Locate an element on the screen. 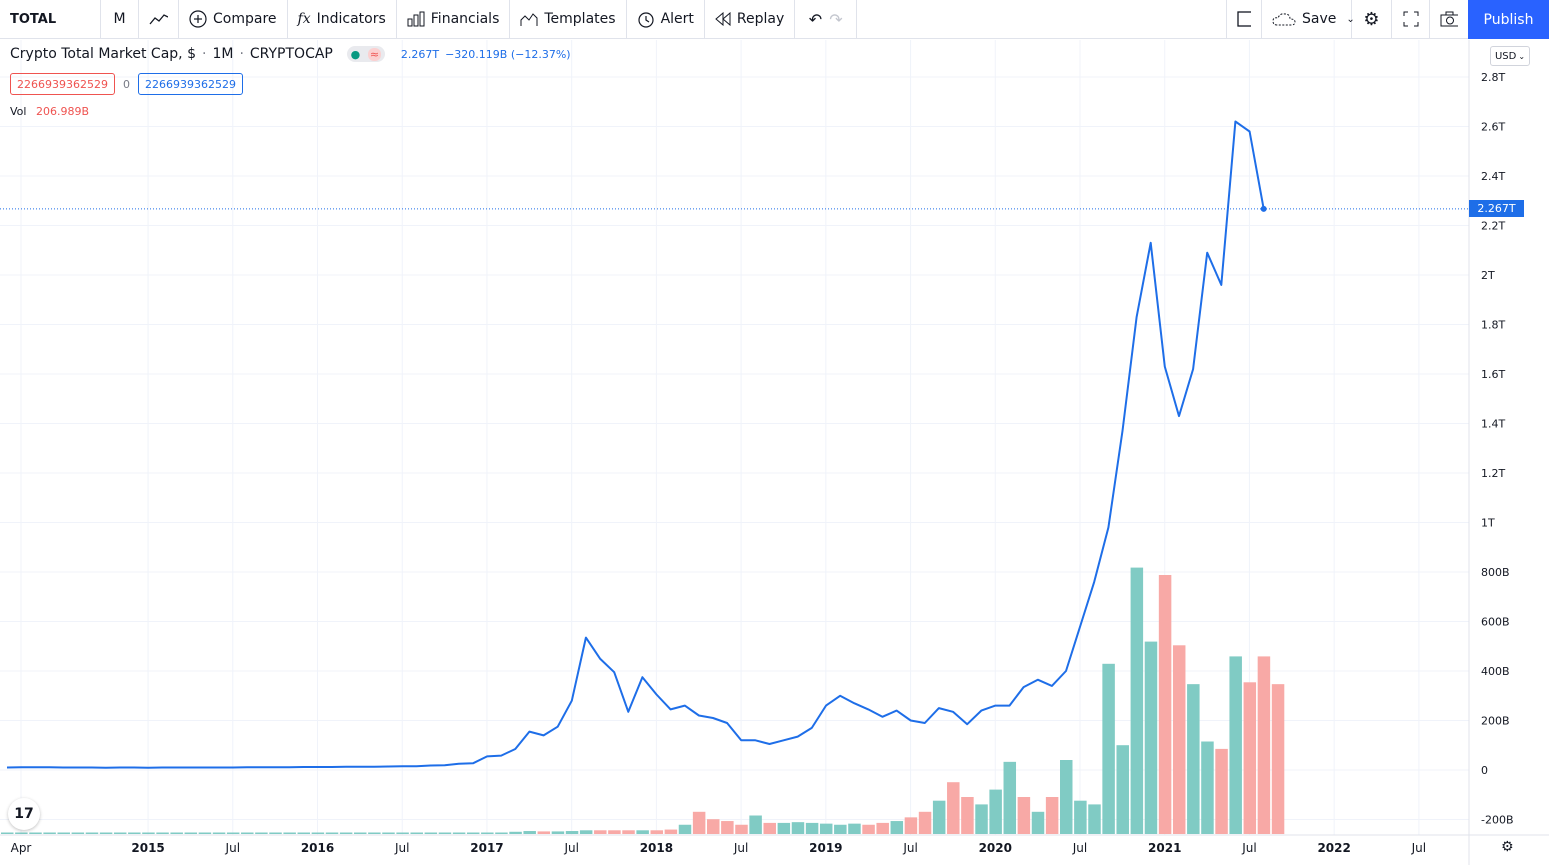 Image resolution: width=1549 pixels, height=865 pixels. chart-type-button is located at coordinates (159, 19).